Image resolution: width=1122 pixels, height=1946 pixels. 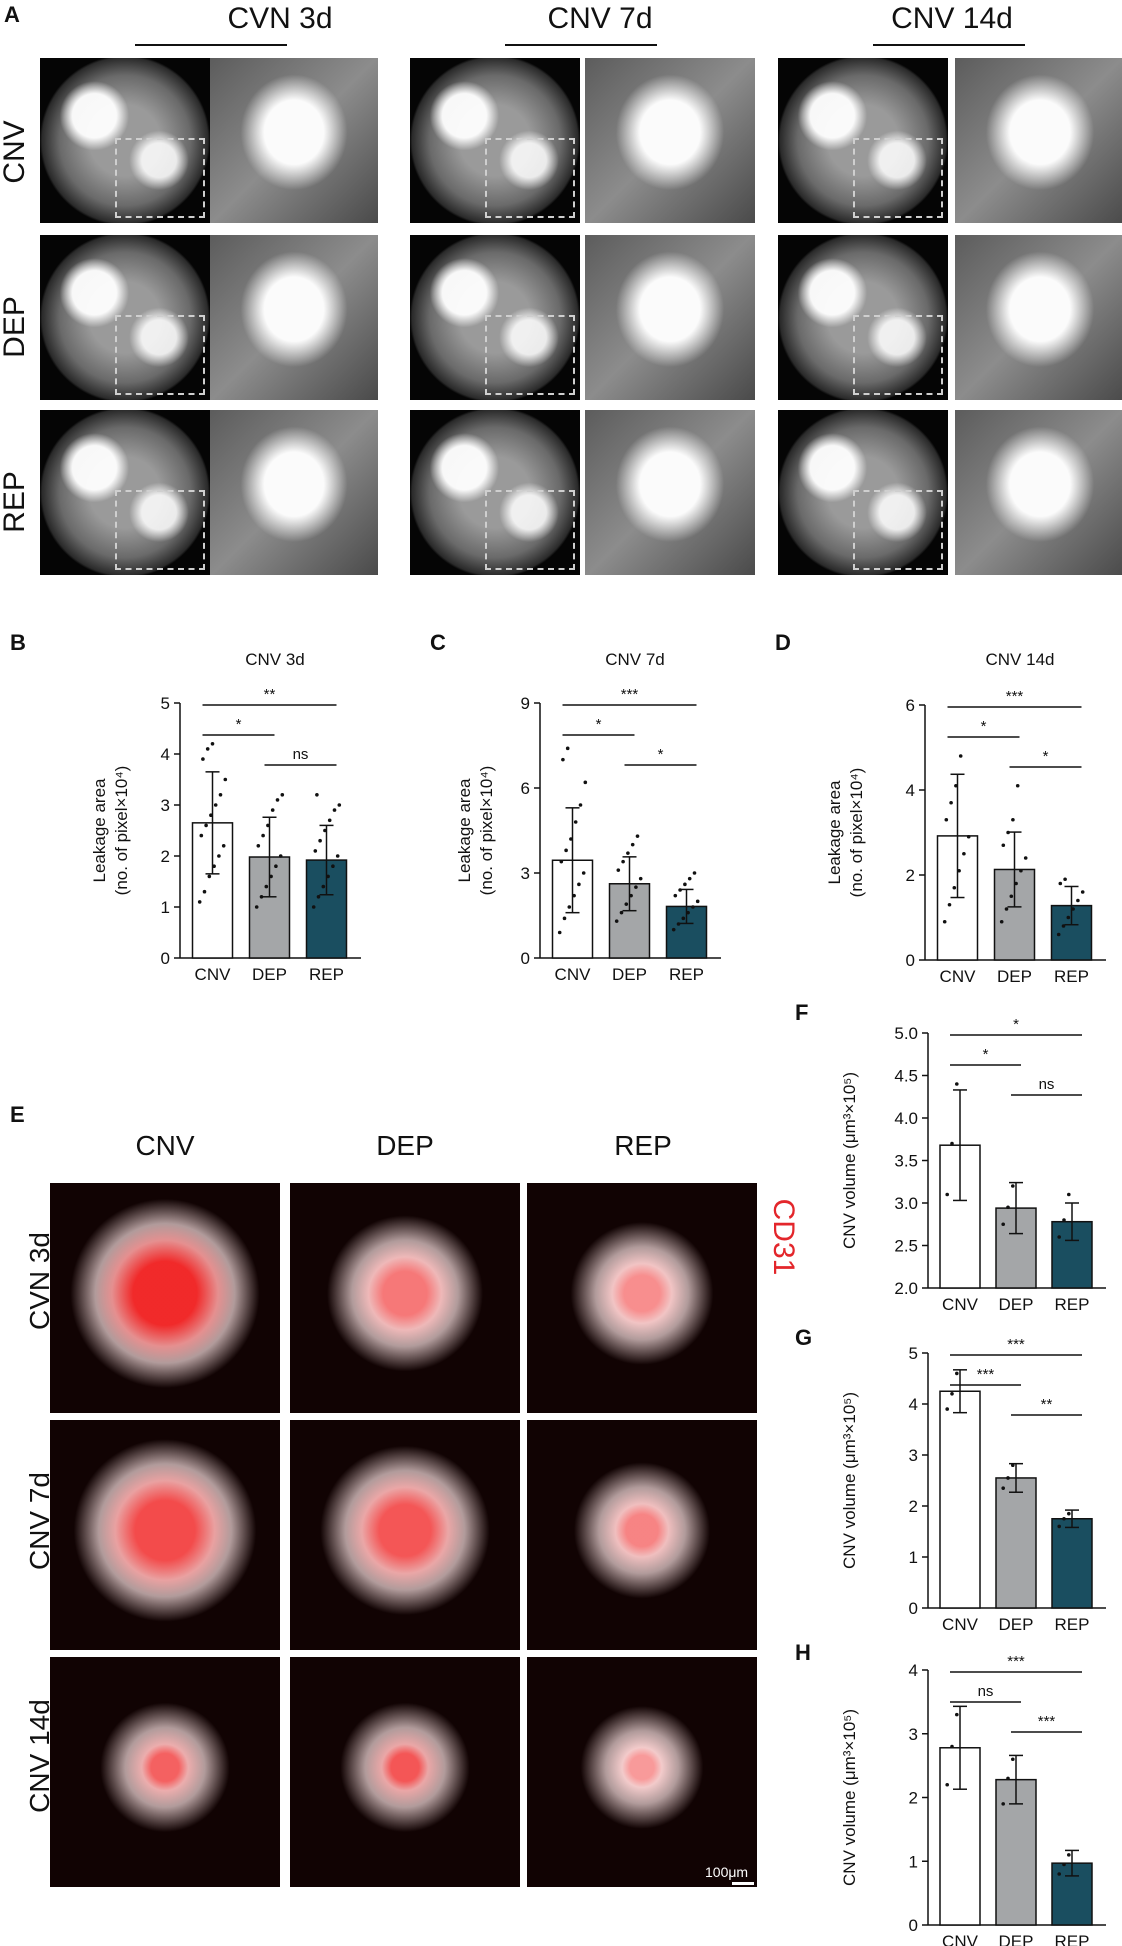 What do you see at coordinates (15, 502) in the screenshot?
I see `panel-a-row-rep: REP` at bounding box center [15, 502].